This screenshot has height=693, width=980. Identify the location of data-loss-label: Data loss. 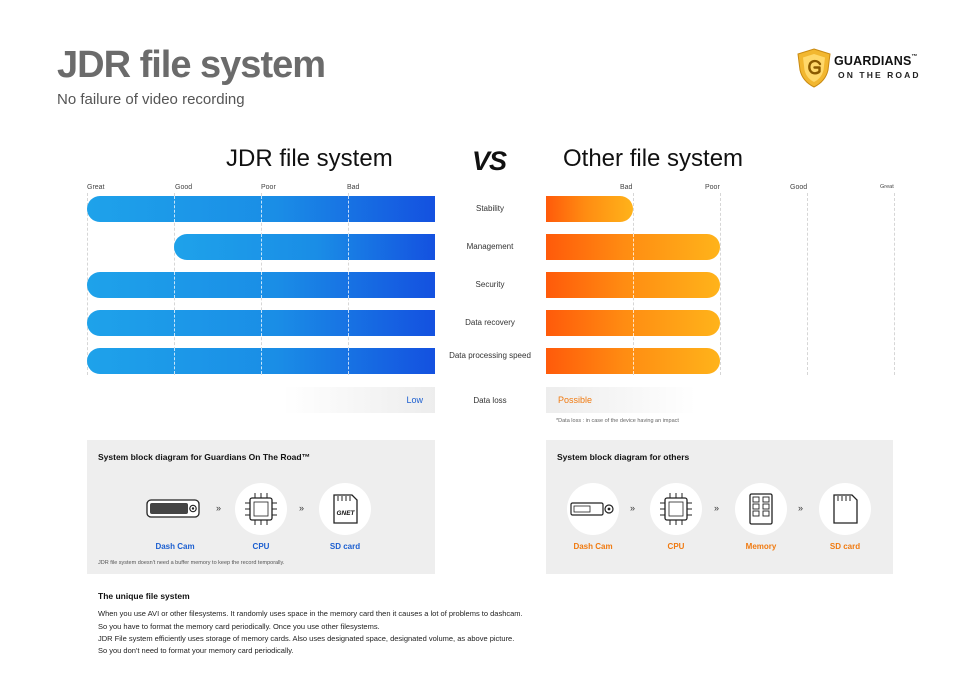
(490, 400).